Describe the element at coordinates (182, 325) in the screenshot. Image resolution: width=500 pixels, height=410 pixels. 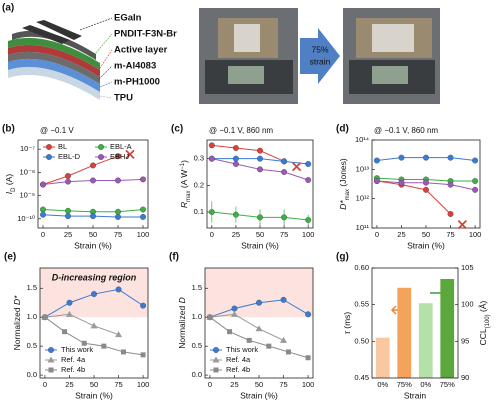
I see `axis-label-part: Normalized` at that location.